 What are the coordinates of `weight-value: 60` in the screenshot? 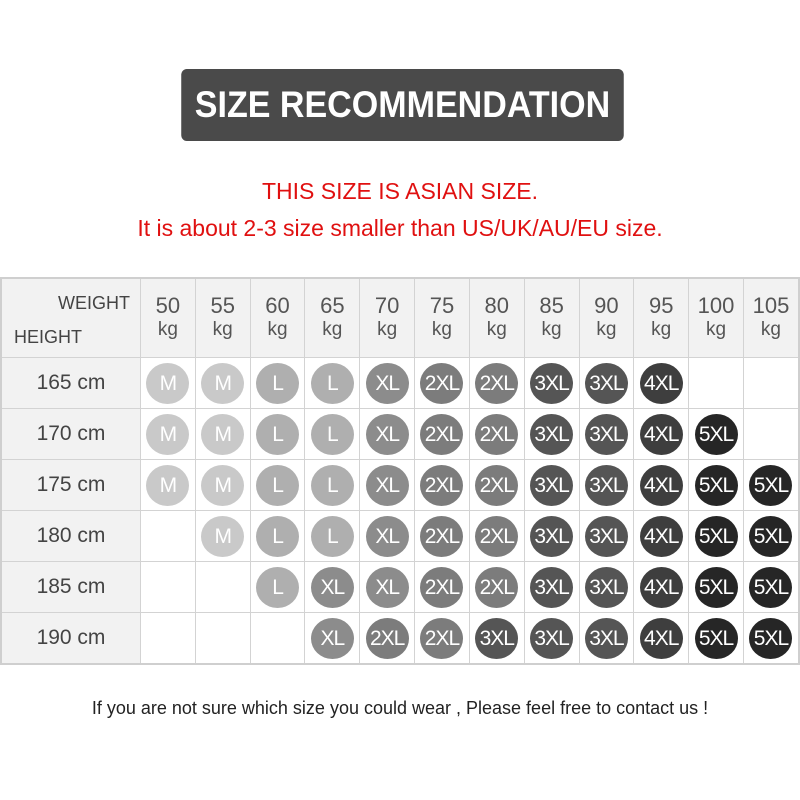 It's located at (277, 305).